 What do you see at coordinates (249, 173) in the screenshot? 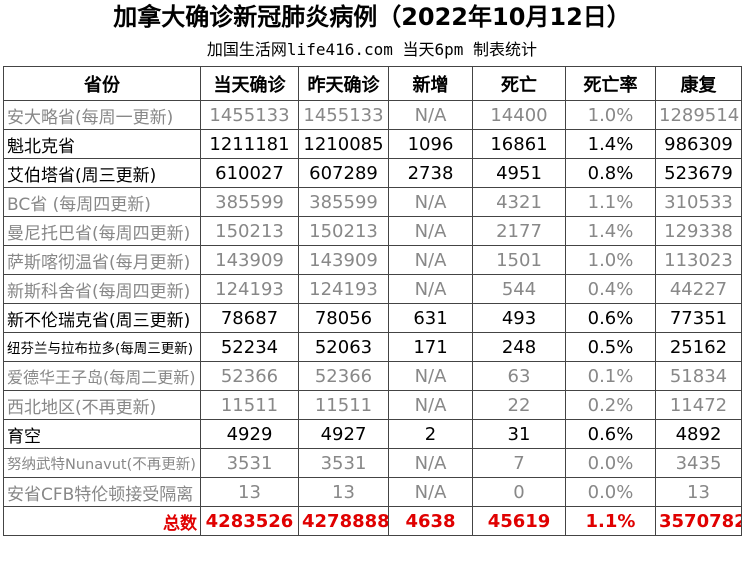
I see `value-cell: 610027` at bounding box center [249, 173].